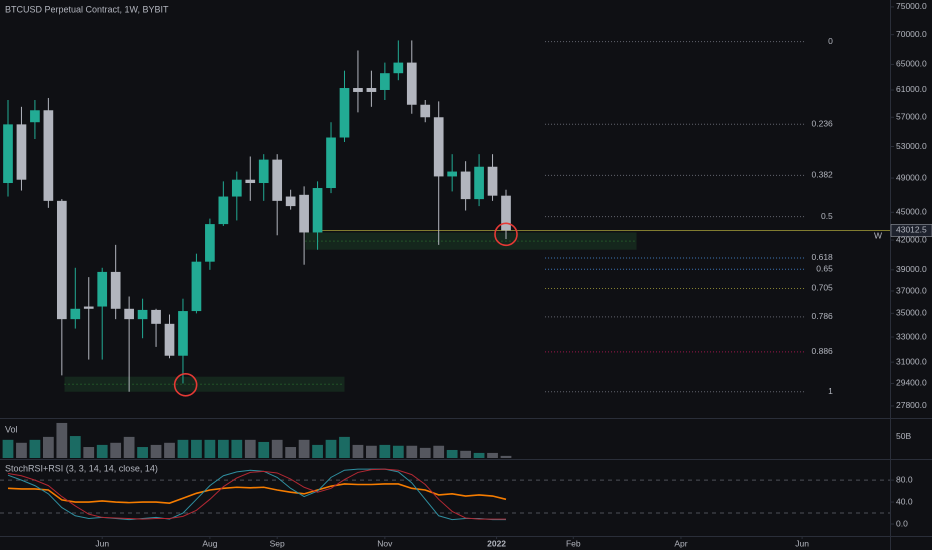  Describe the element at coordinates (911, 230) in the screenshot. I see `price-label: 43012.5` at that location.